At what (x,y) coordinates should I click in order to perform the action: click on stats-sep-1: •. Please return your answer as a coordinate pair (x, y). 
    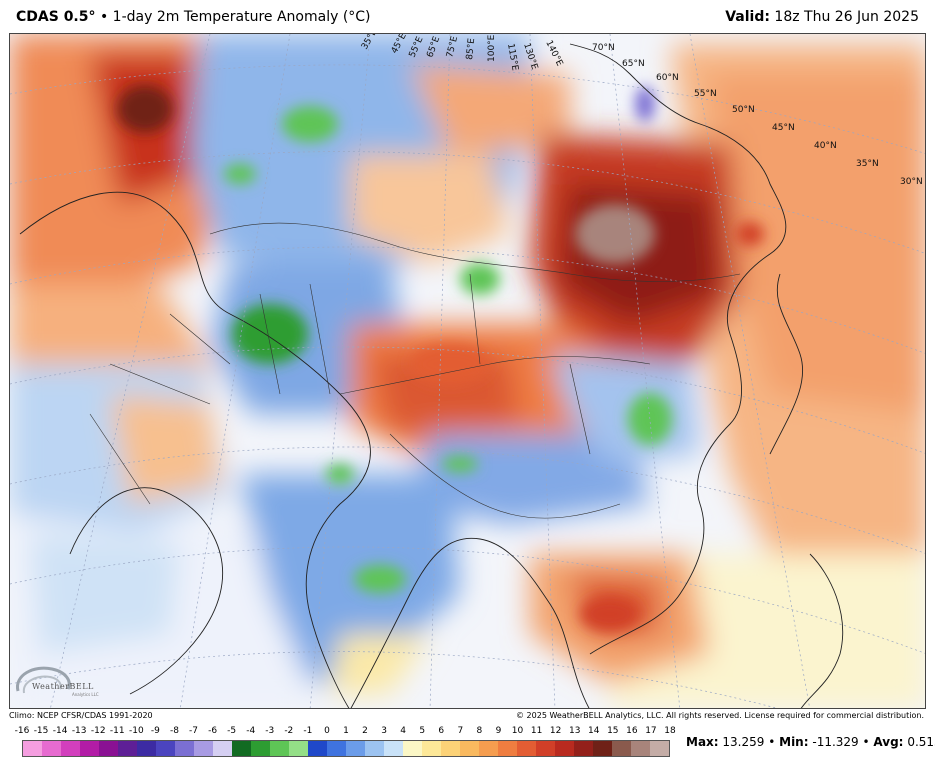
    Looking at the image, I should click on (772, 742).